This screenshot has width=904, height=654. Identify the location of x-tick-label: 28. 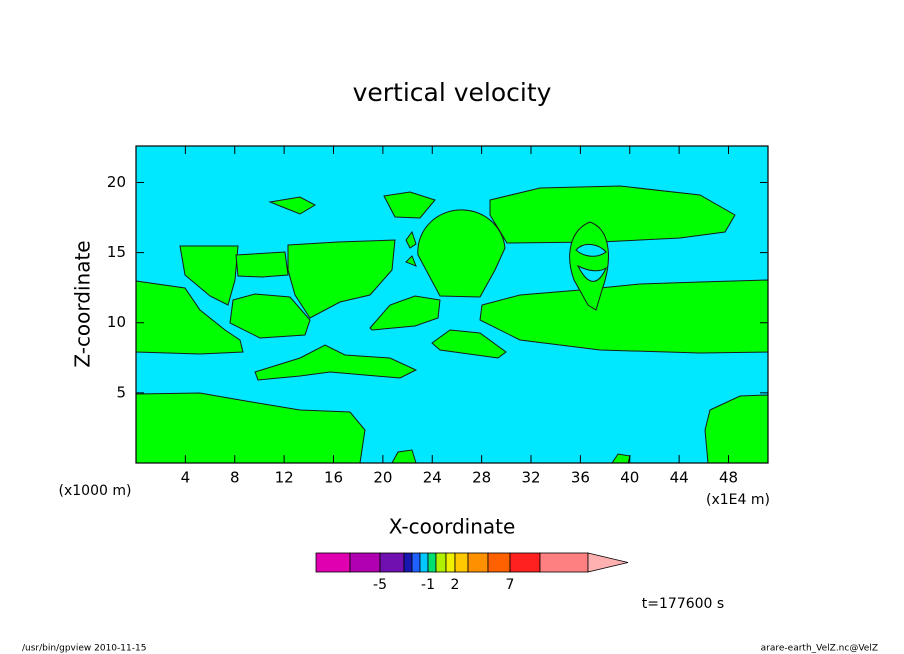
(481, 478).